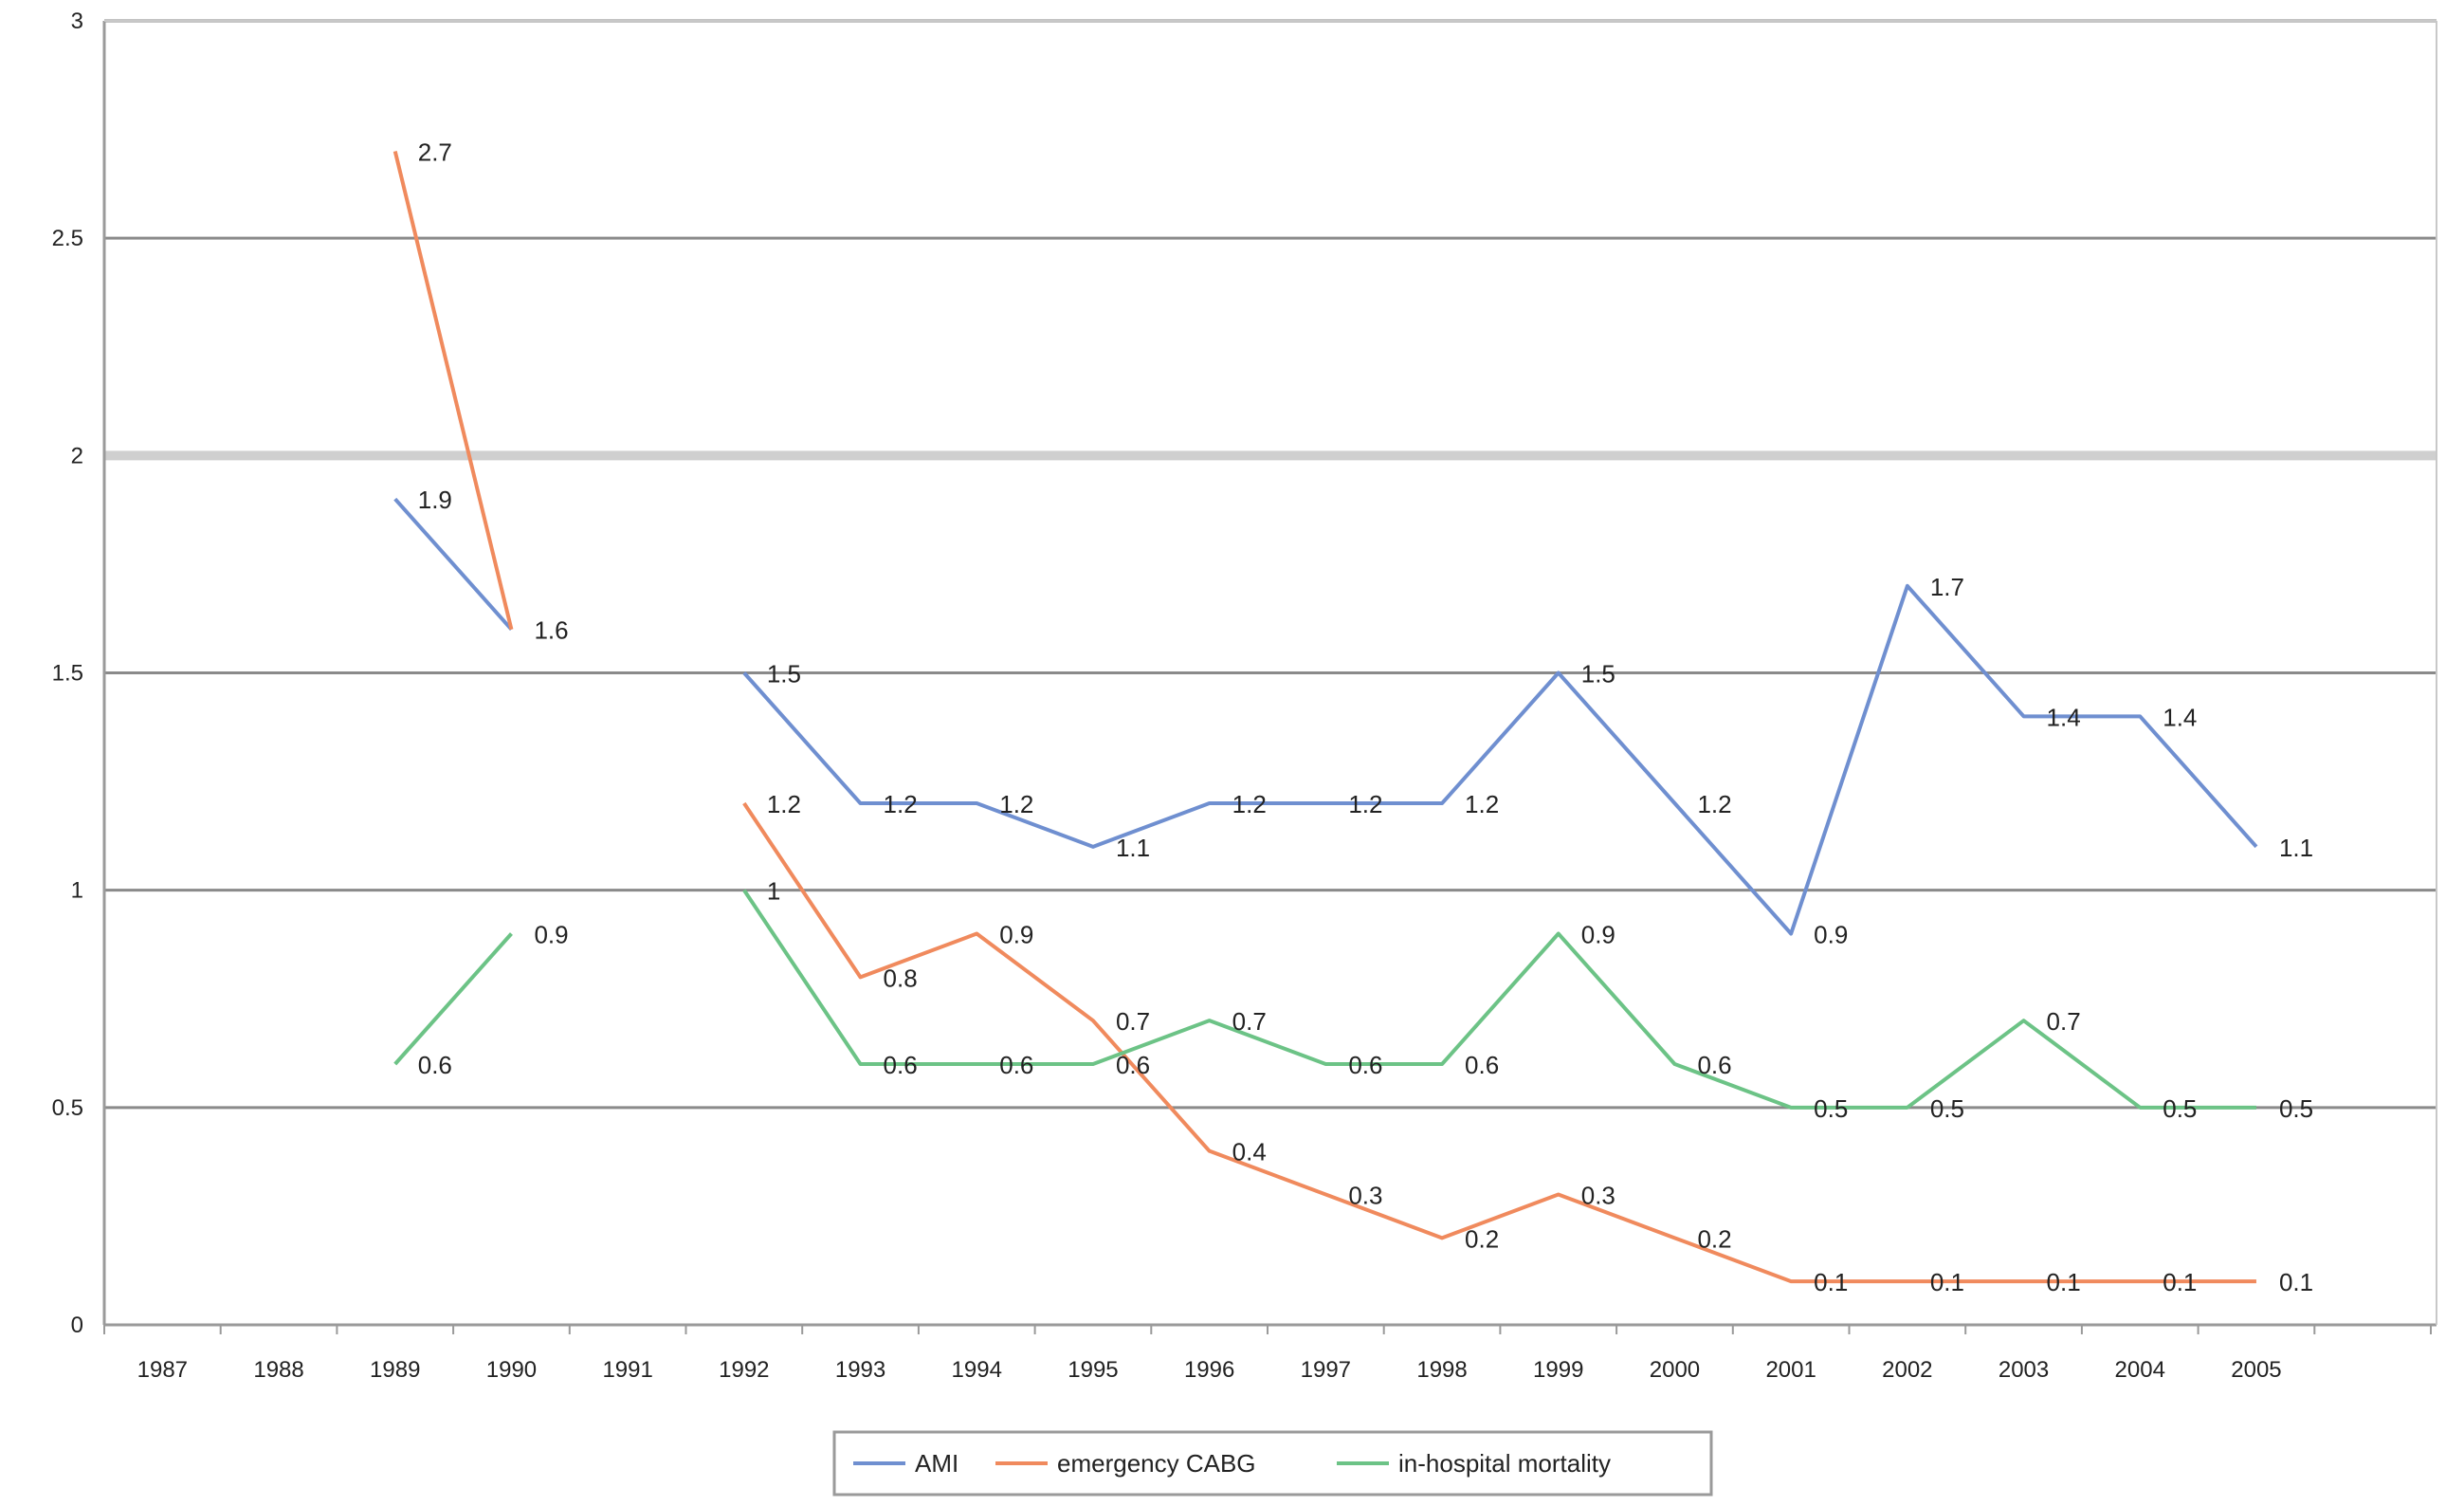 The image size is (2464, 1506). Describe the element at coordinates (512, 1370) in the screenshot. I see `x-tick-label: 1990` at that location.